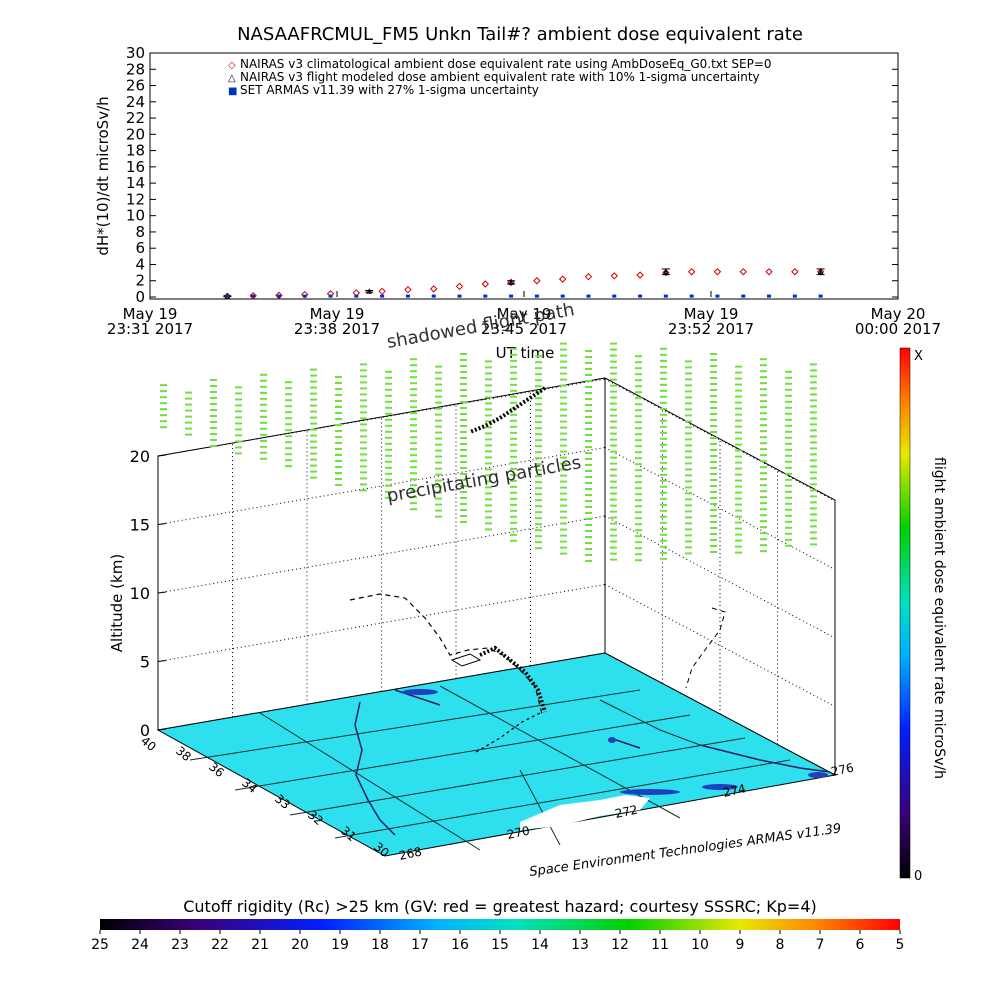 This screenshot has width=1000, height=1000. What do you see at coordinates (135, 216) in the screenshot?
I see `y-tick-label: 10` at bounding box center [135, 216].